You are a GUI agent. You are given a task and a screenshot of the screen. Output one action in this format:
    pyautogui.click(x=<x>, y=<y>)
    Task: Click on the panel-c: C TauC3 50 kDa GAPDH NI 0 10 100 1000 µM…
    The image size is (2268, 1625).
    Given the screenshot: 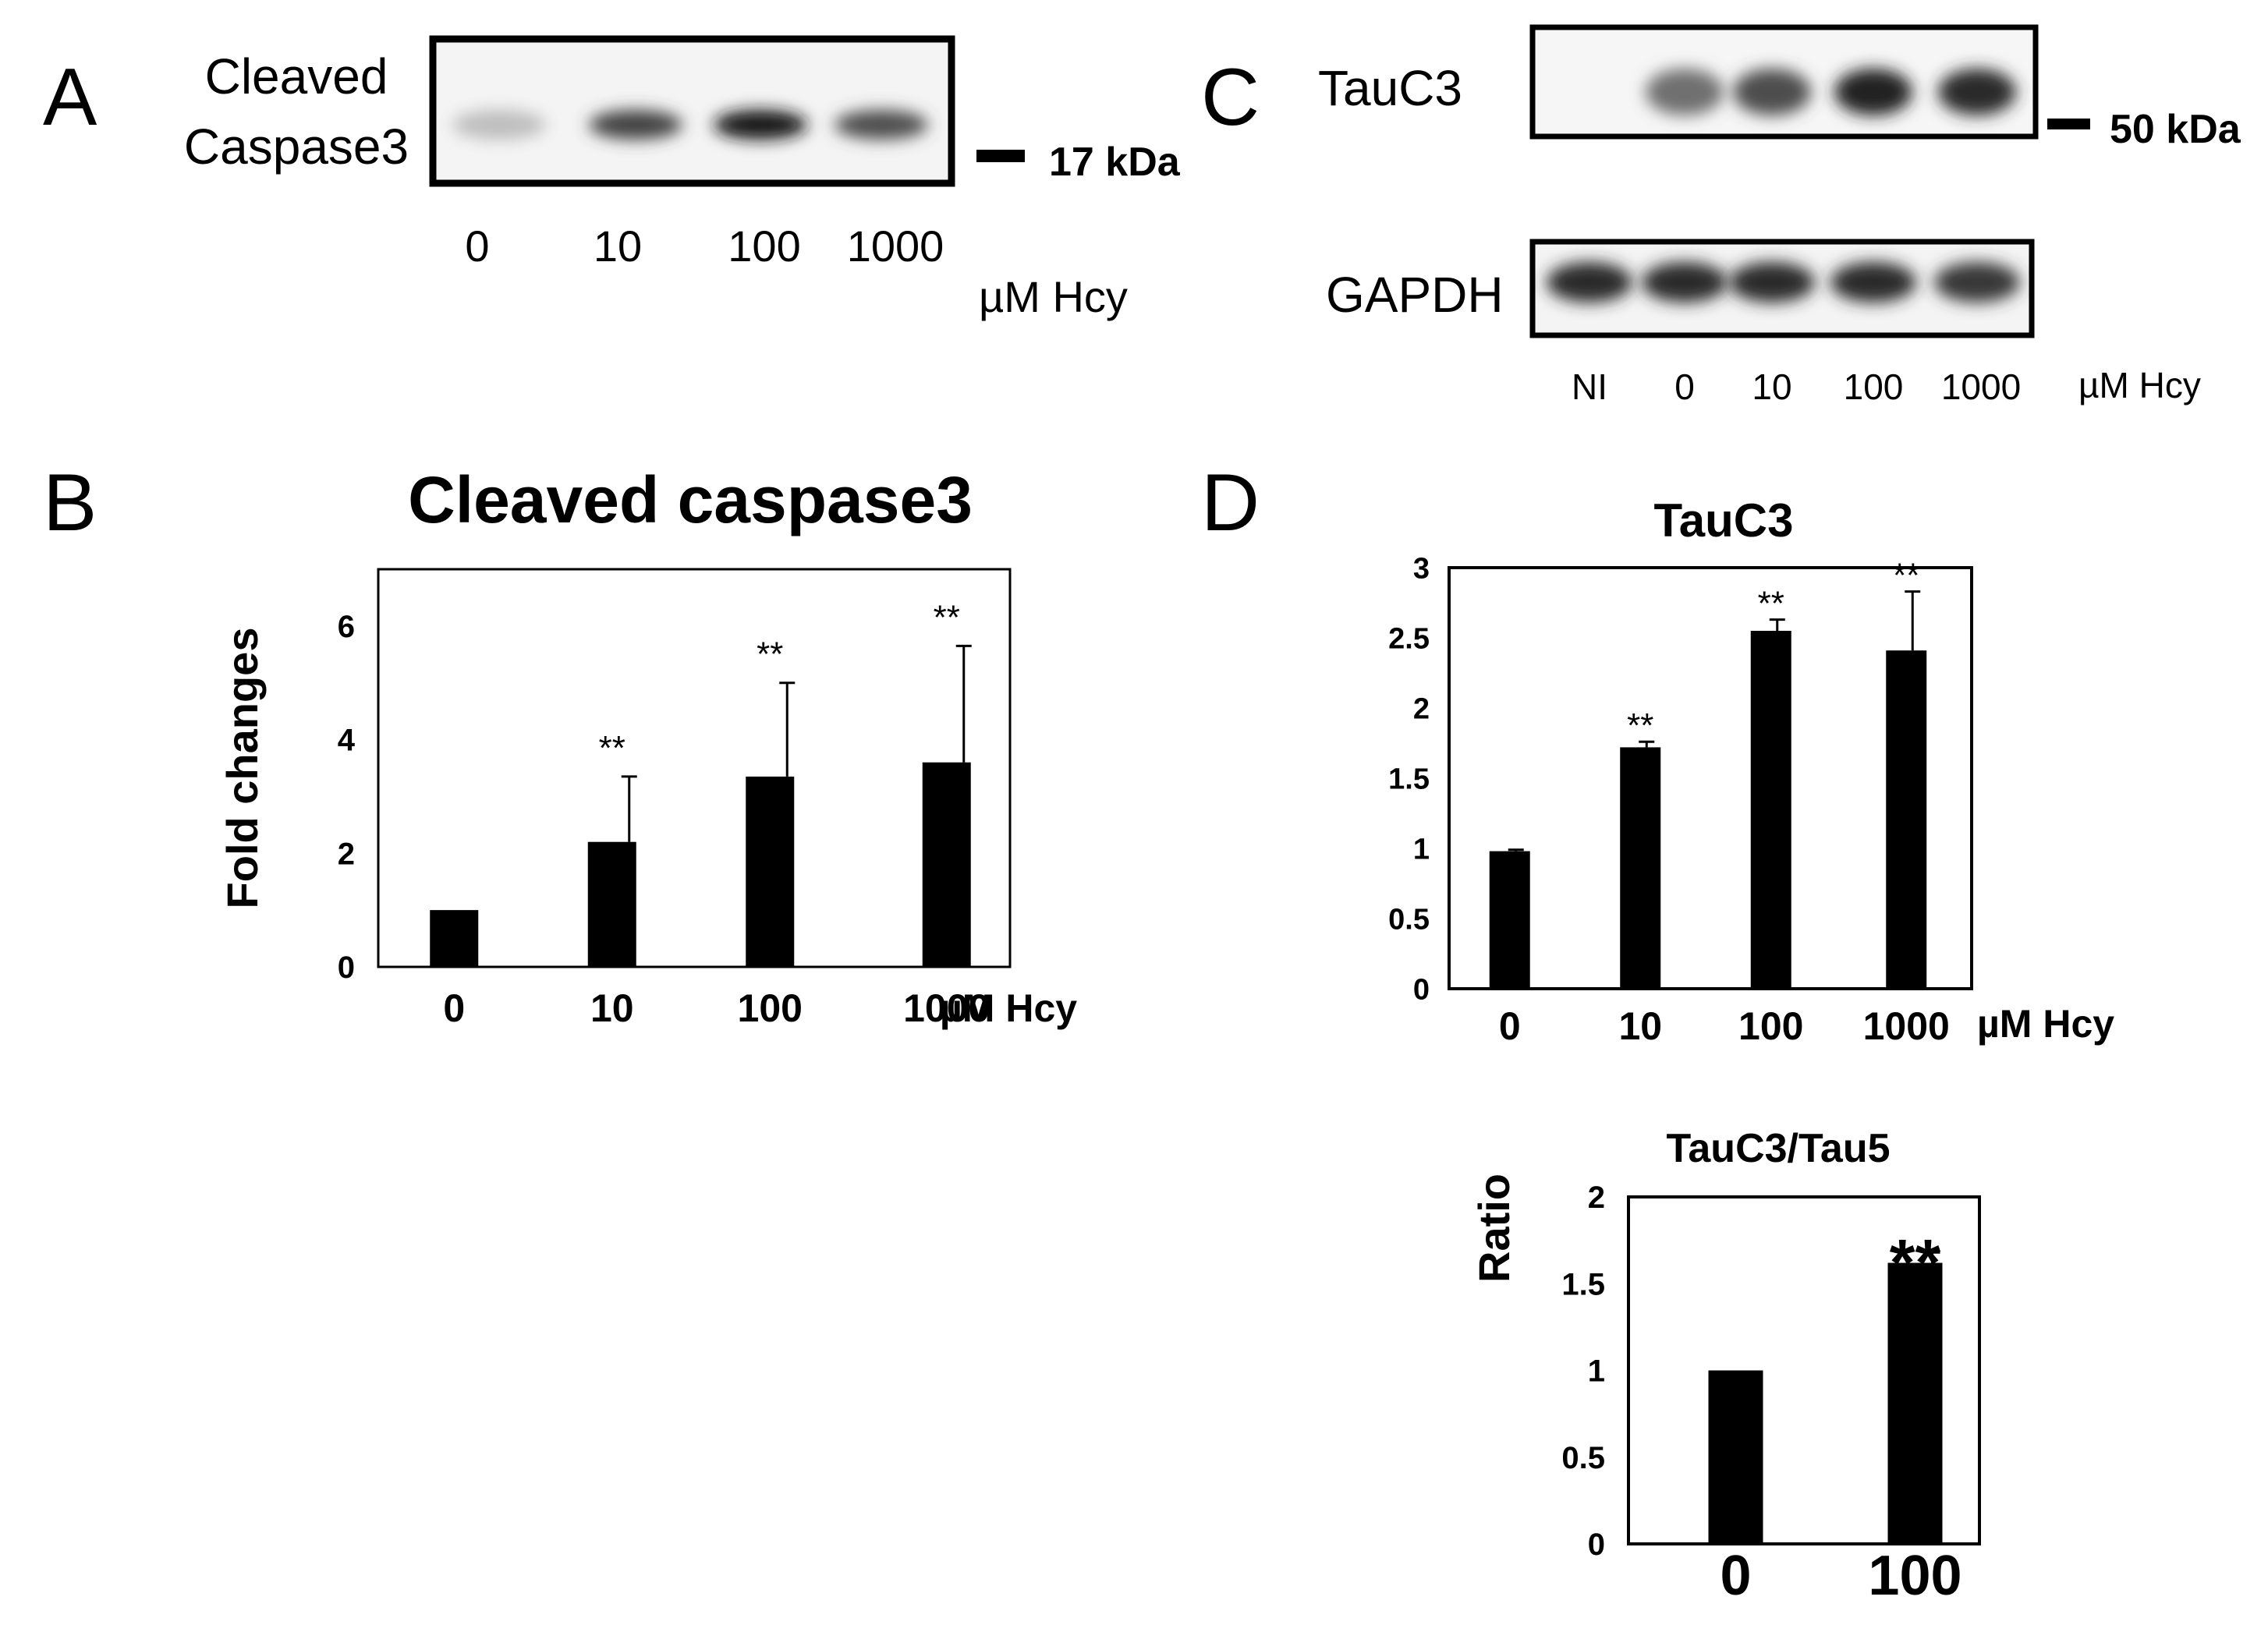 What is the action you would take?
    pyautogui.click(x=1721, y=216)
    